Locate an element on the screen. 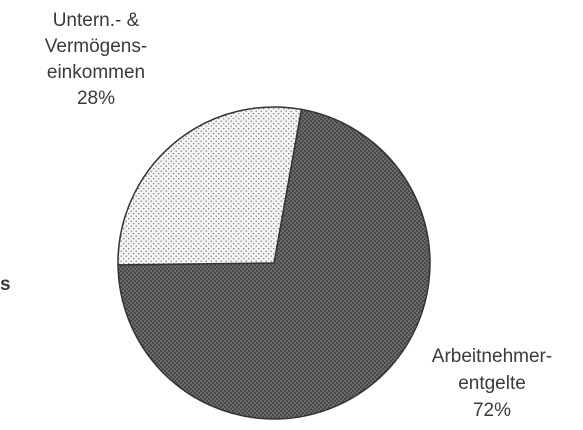 This screenshot has height=430, width=583. slice-label-line: entgelte is located at coordinates (492, 383).